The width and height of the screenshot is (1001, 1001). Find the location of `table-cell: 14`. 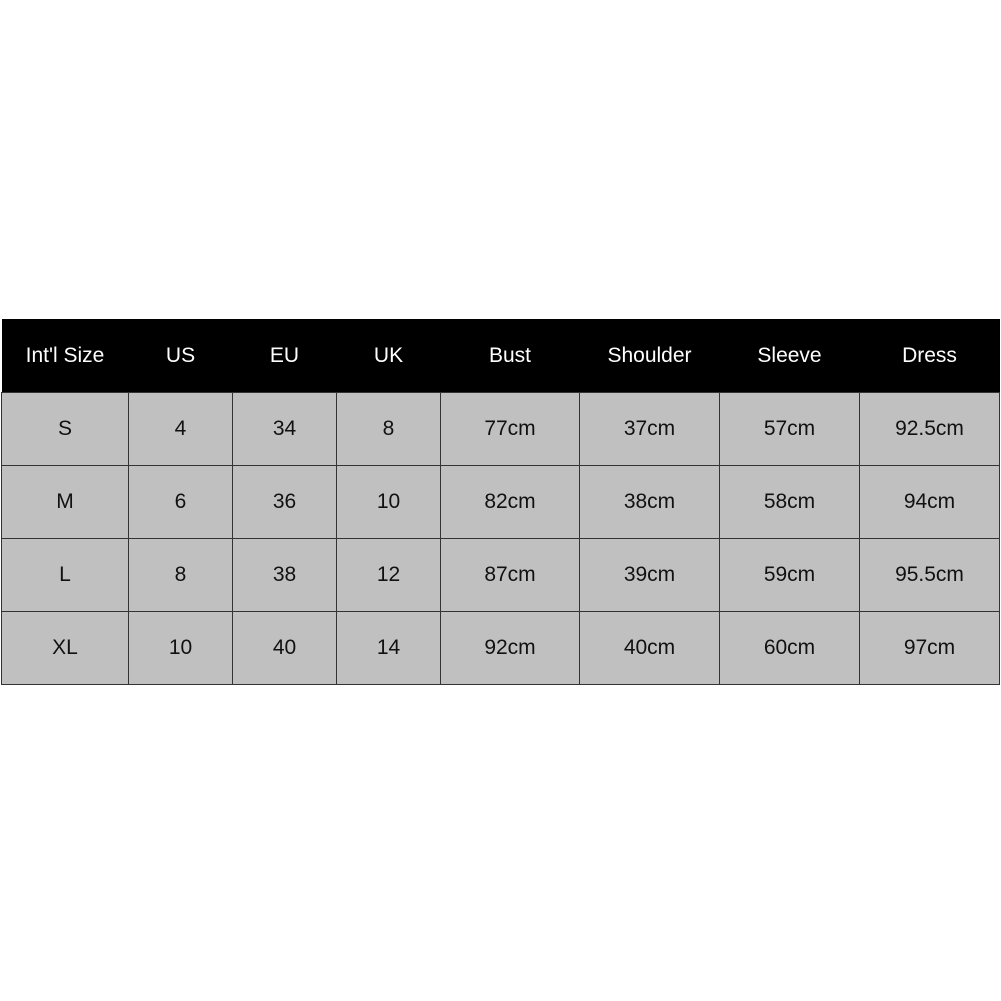

table-cell: 14 is located at coordinates (388, 648).